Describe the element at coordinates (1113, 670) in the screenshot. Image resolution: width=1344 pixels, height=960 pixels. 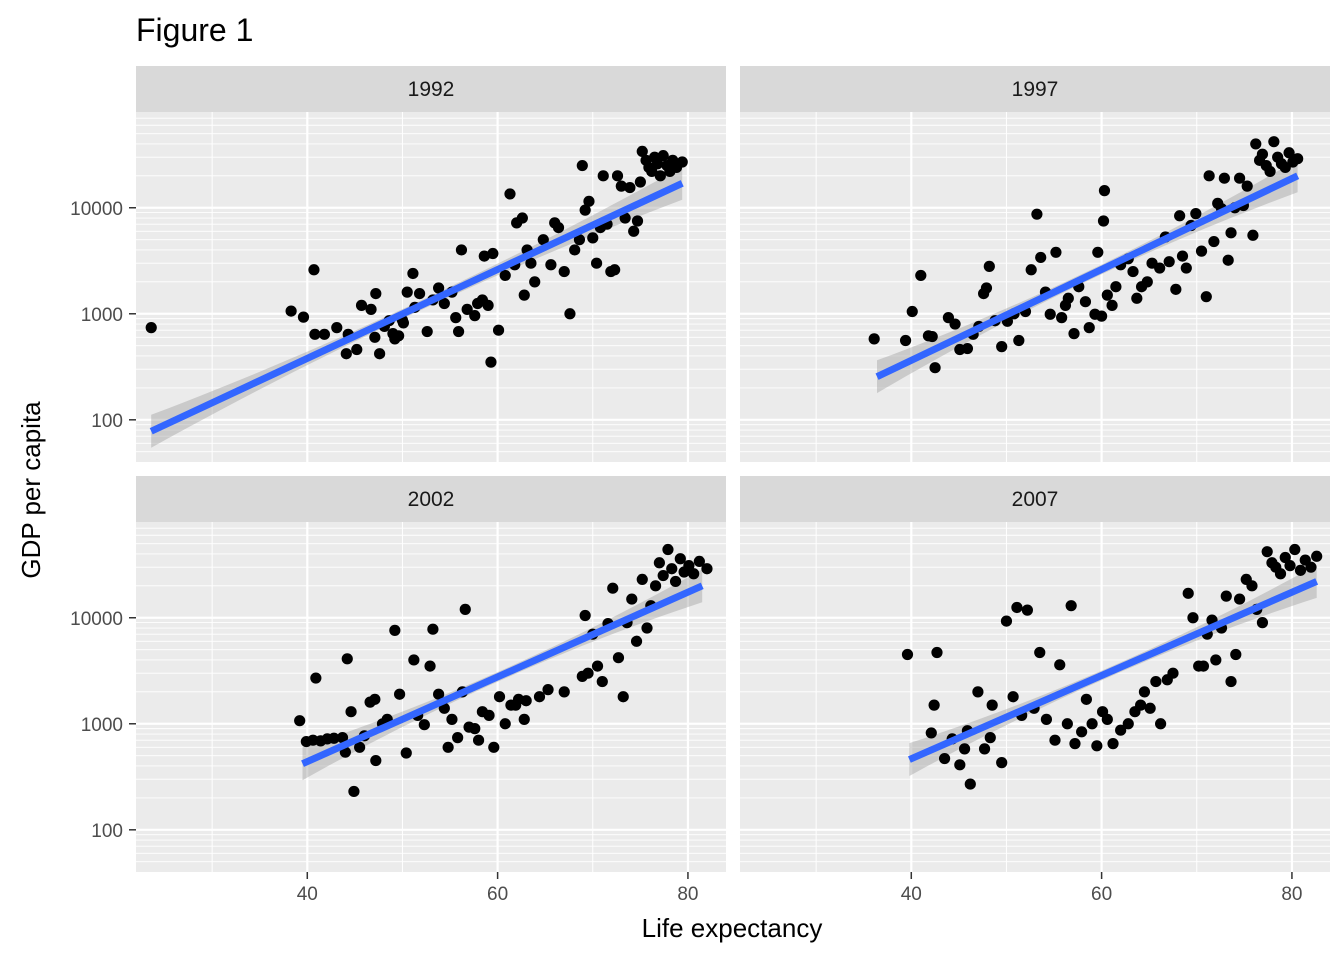
I see `trend-line` at that location.